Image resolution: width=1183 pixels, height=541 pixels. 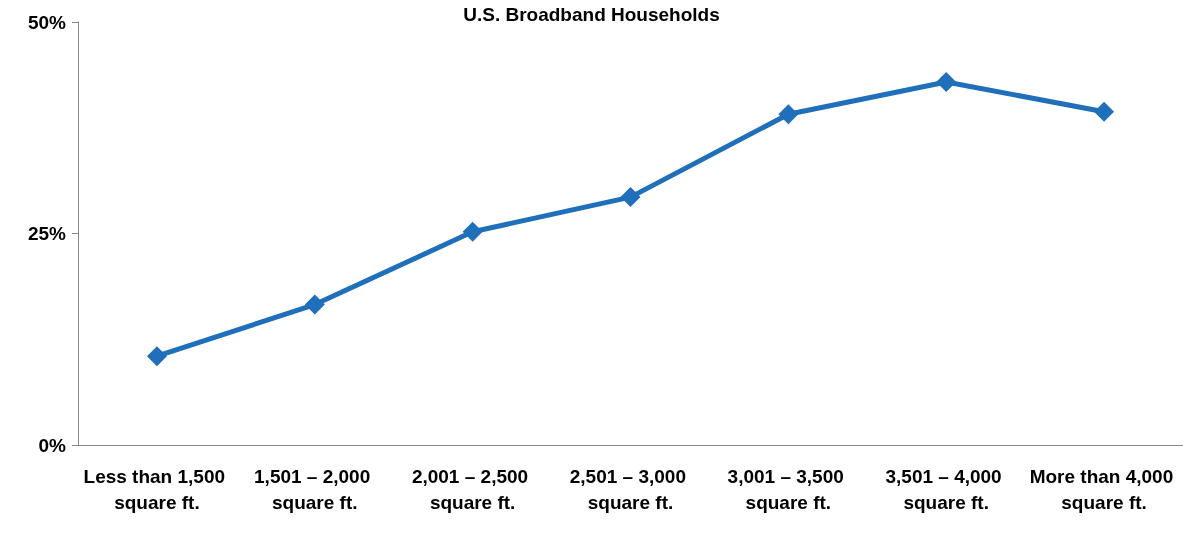 I want to click on y-tick-label: 0%, so click(x=52, y=445).